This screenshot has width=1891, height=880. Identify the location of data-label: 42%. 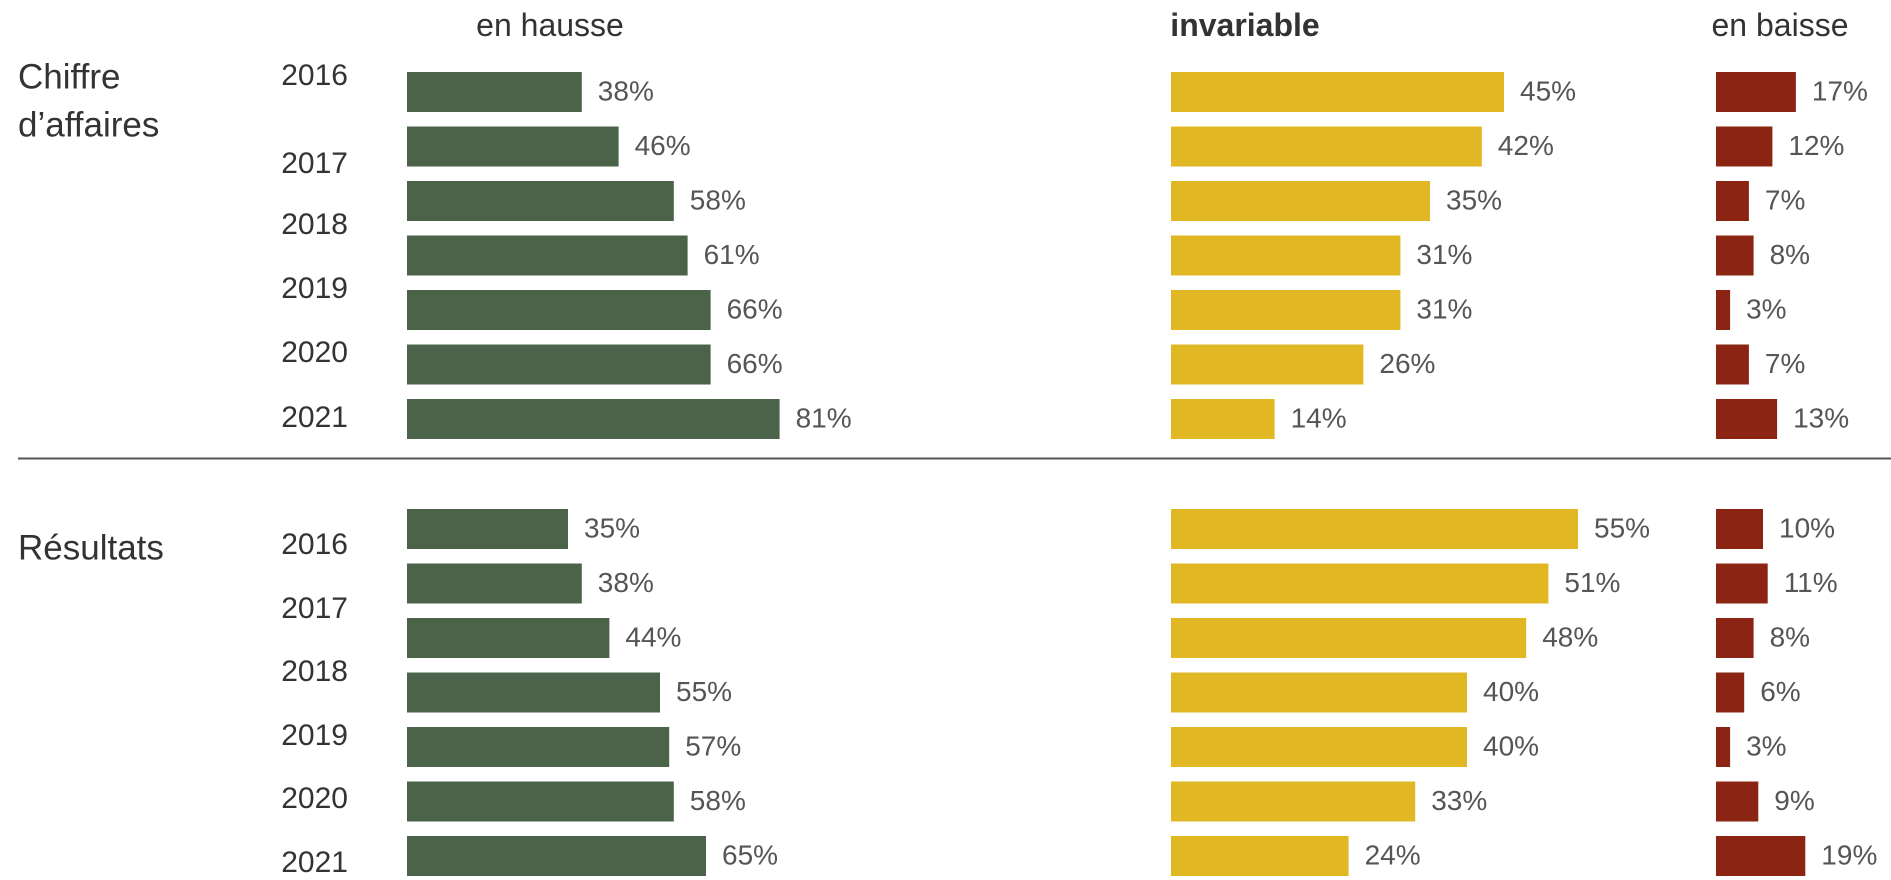
(1526, 145).